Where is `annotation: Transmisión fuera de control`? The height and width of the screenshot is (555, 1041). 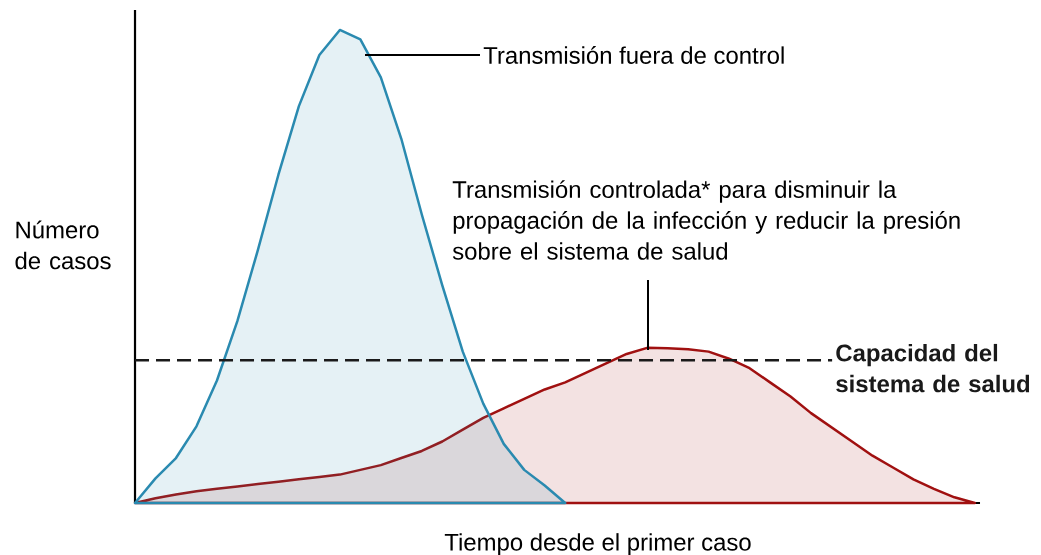
annotation: Transmisión fuera de control is located at coordinates (633, 55).